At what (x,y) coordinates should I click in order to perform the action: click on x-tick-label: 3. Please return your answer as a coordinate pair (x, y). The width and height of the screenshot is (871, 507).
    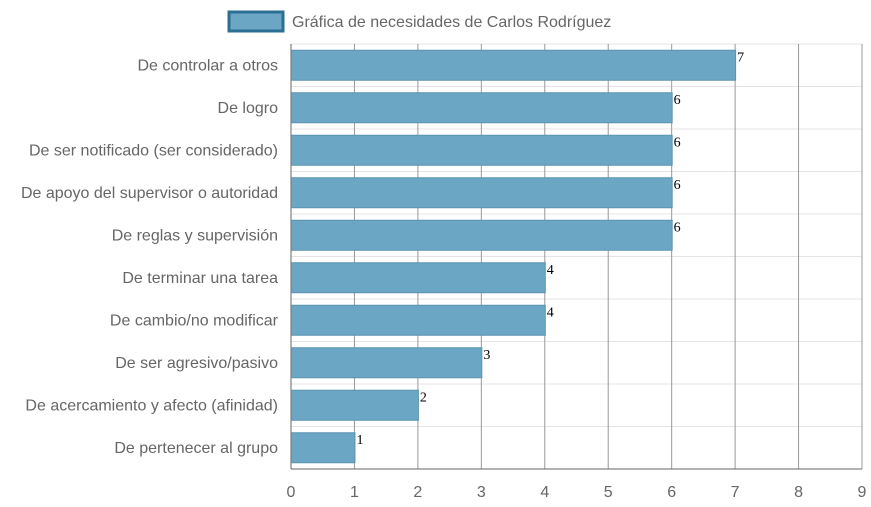
    Looking at the image, I should click on (481, 492).